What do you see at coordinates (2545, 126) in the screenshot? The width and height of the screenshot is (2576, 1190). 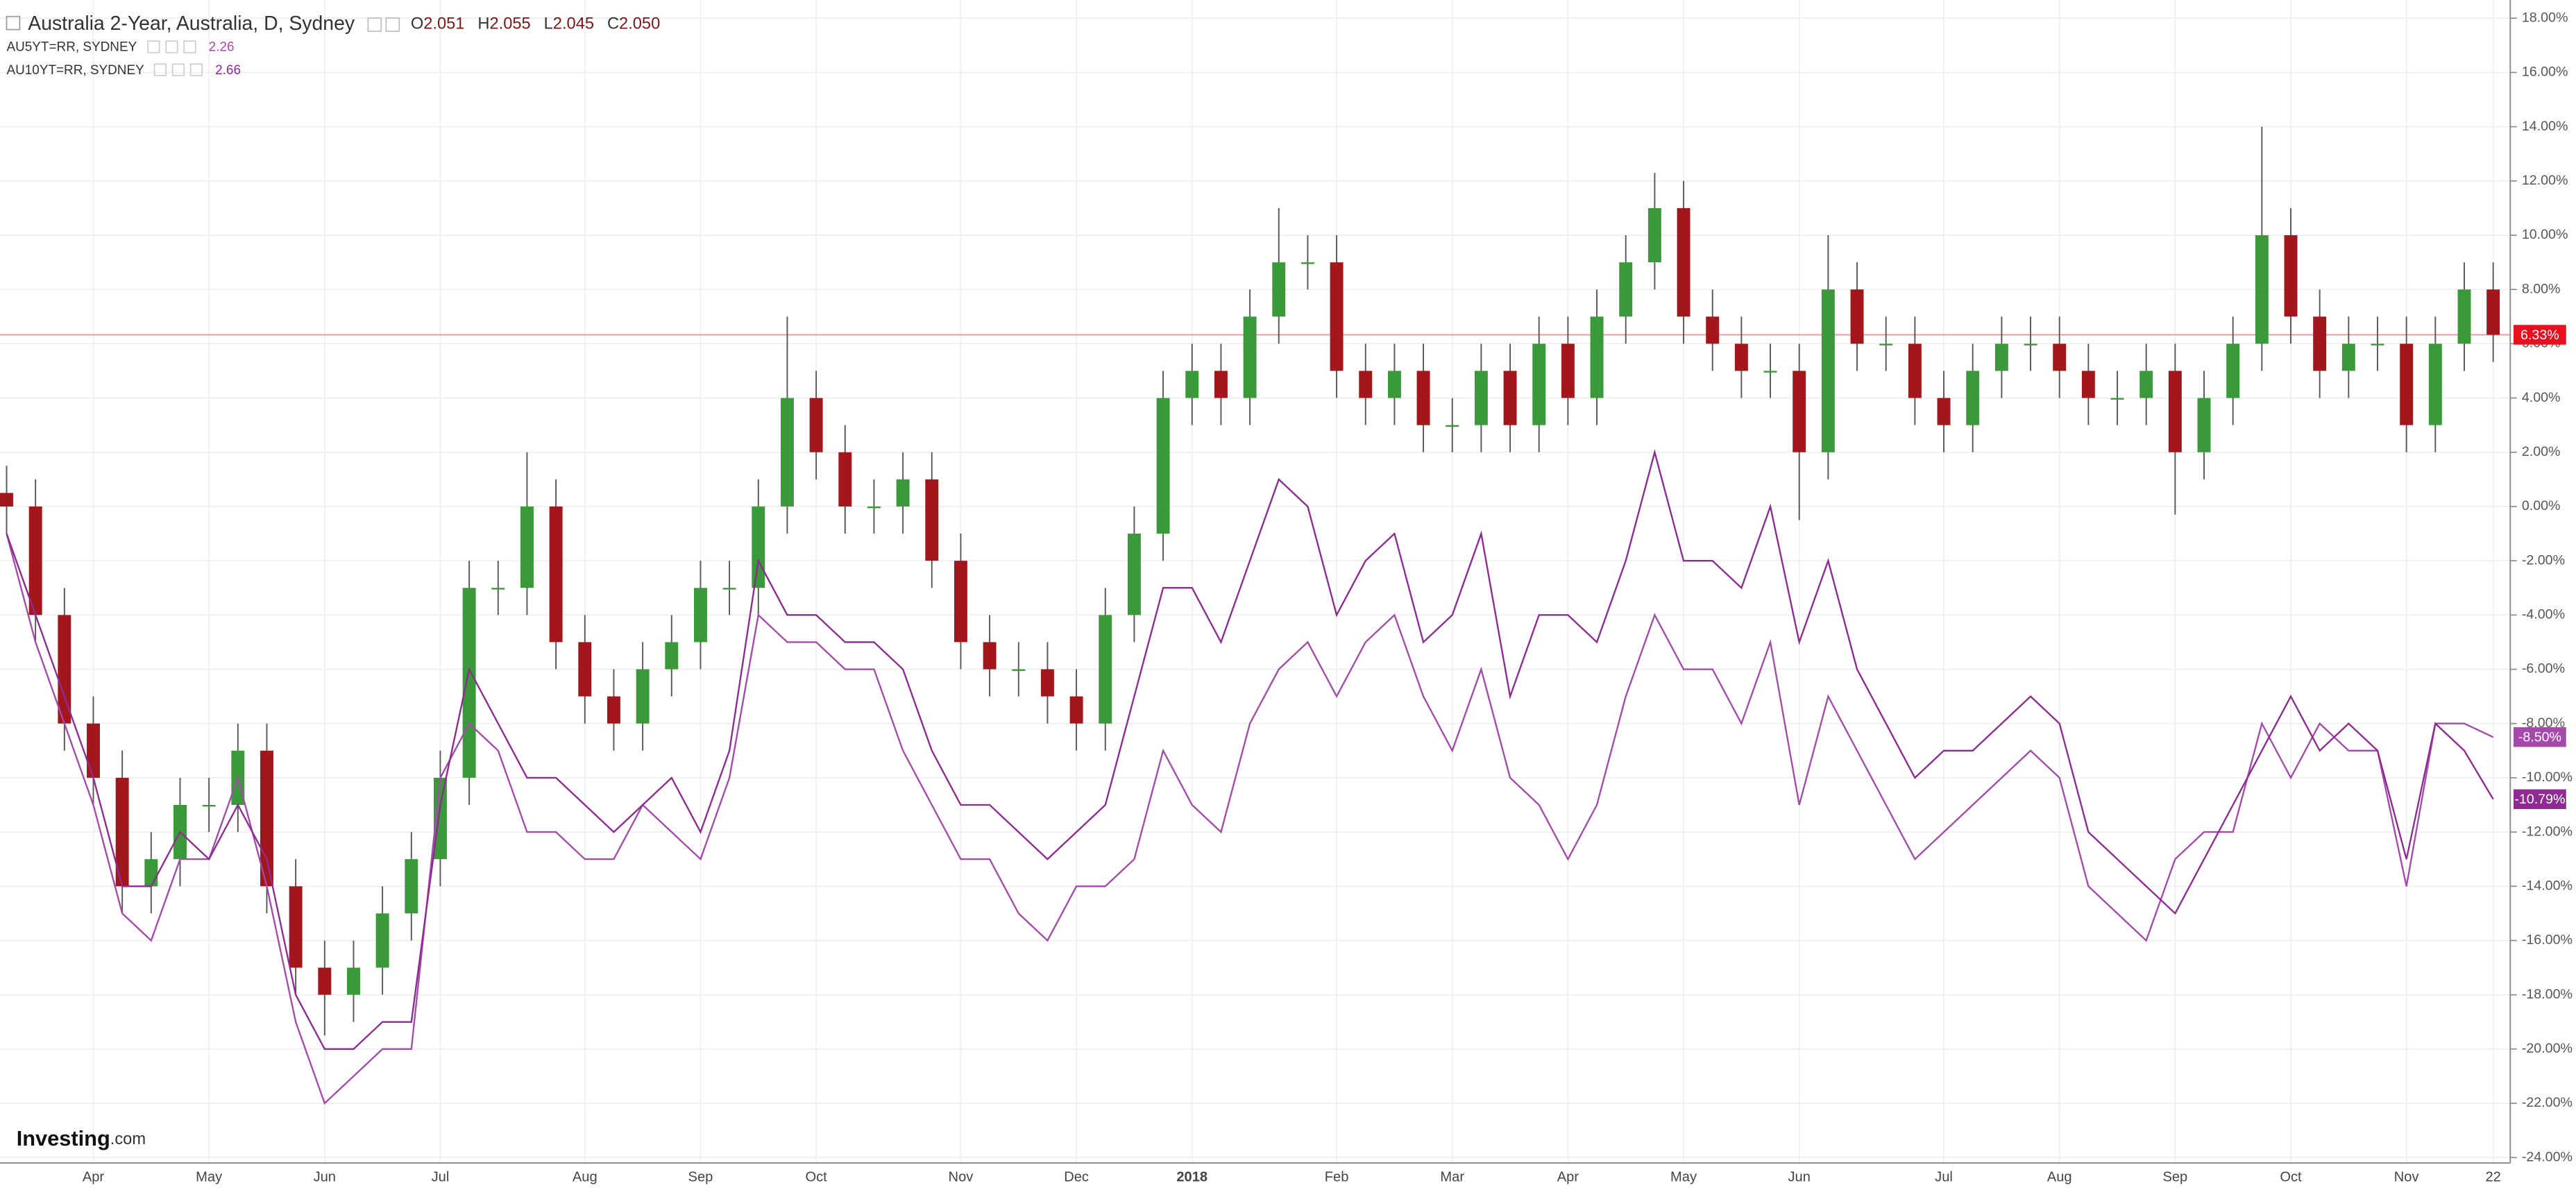 I see `y-tick-label: 14.00%` at bounding box center [2545, 126].